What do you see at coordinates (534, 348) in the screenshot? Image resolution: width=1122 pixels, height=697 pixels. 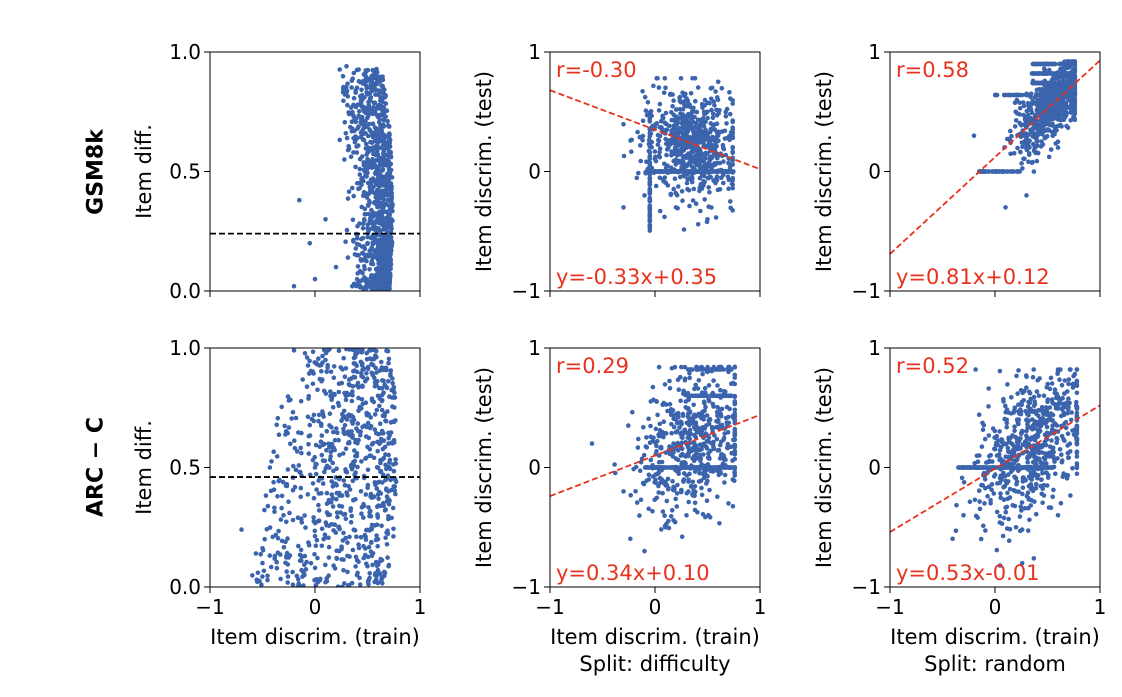 I see `y-tick-label: 1` at bounding box center [534, 348].